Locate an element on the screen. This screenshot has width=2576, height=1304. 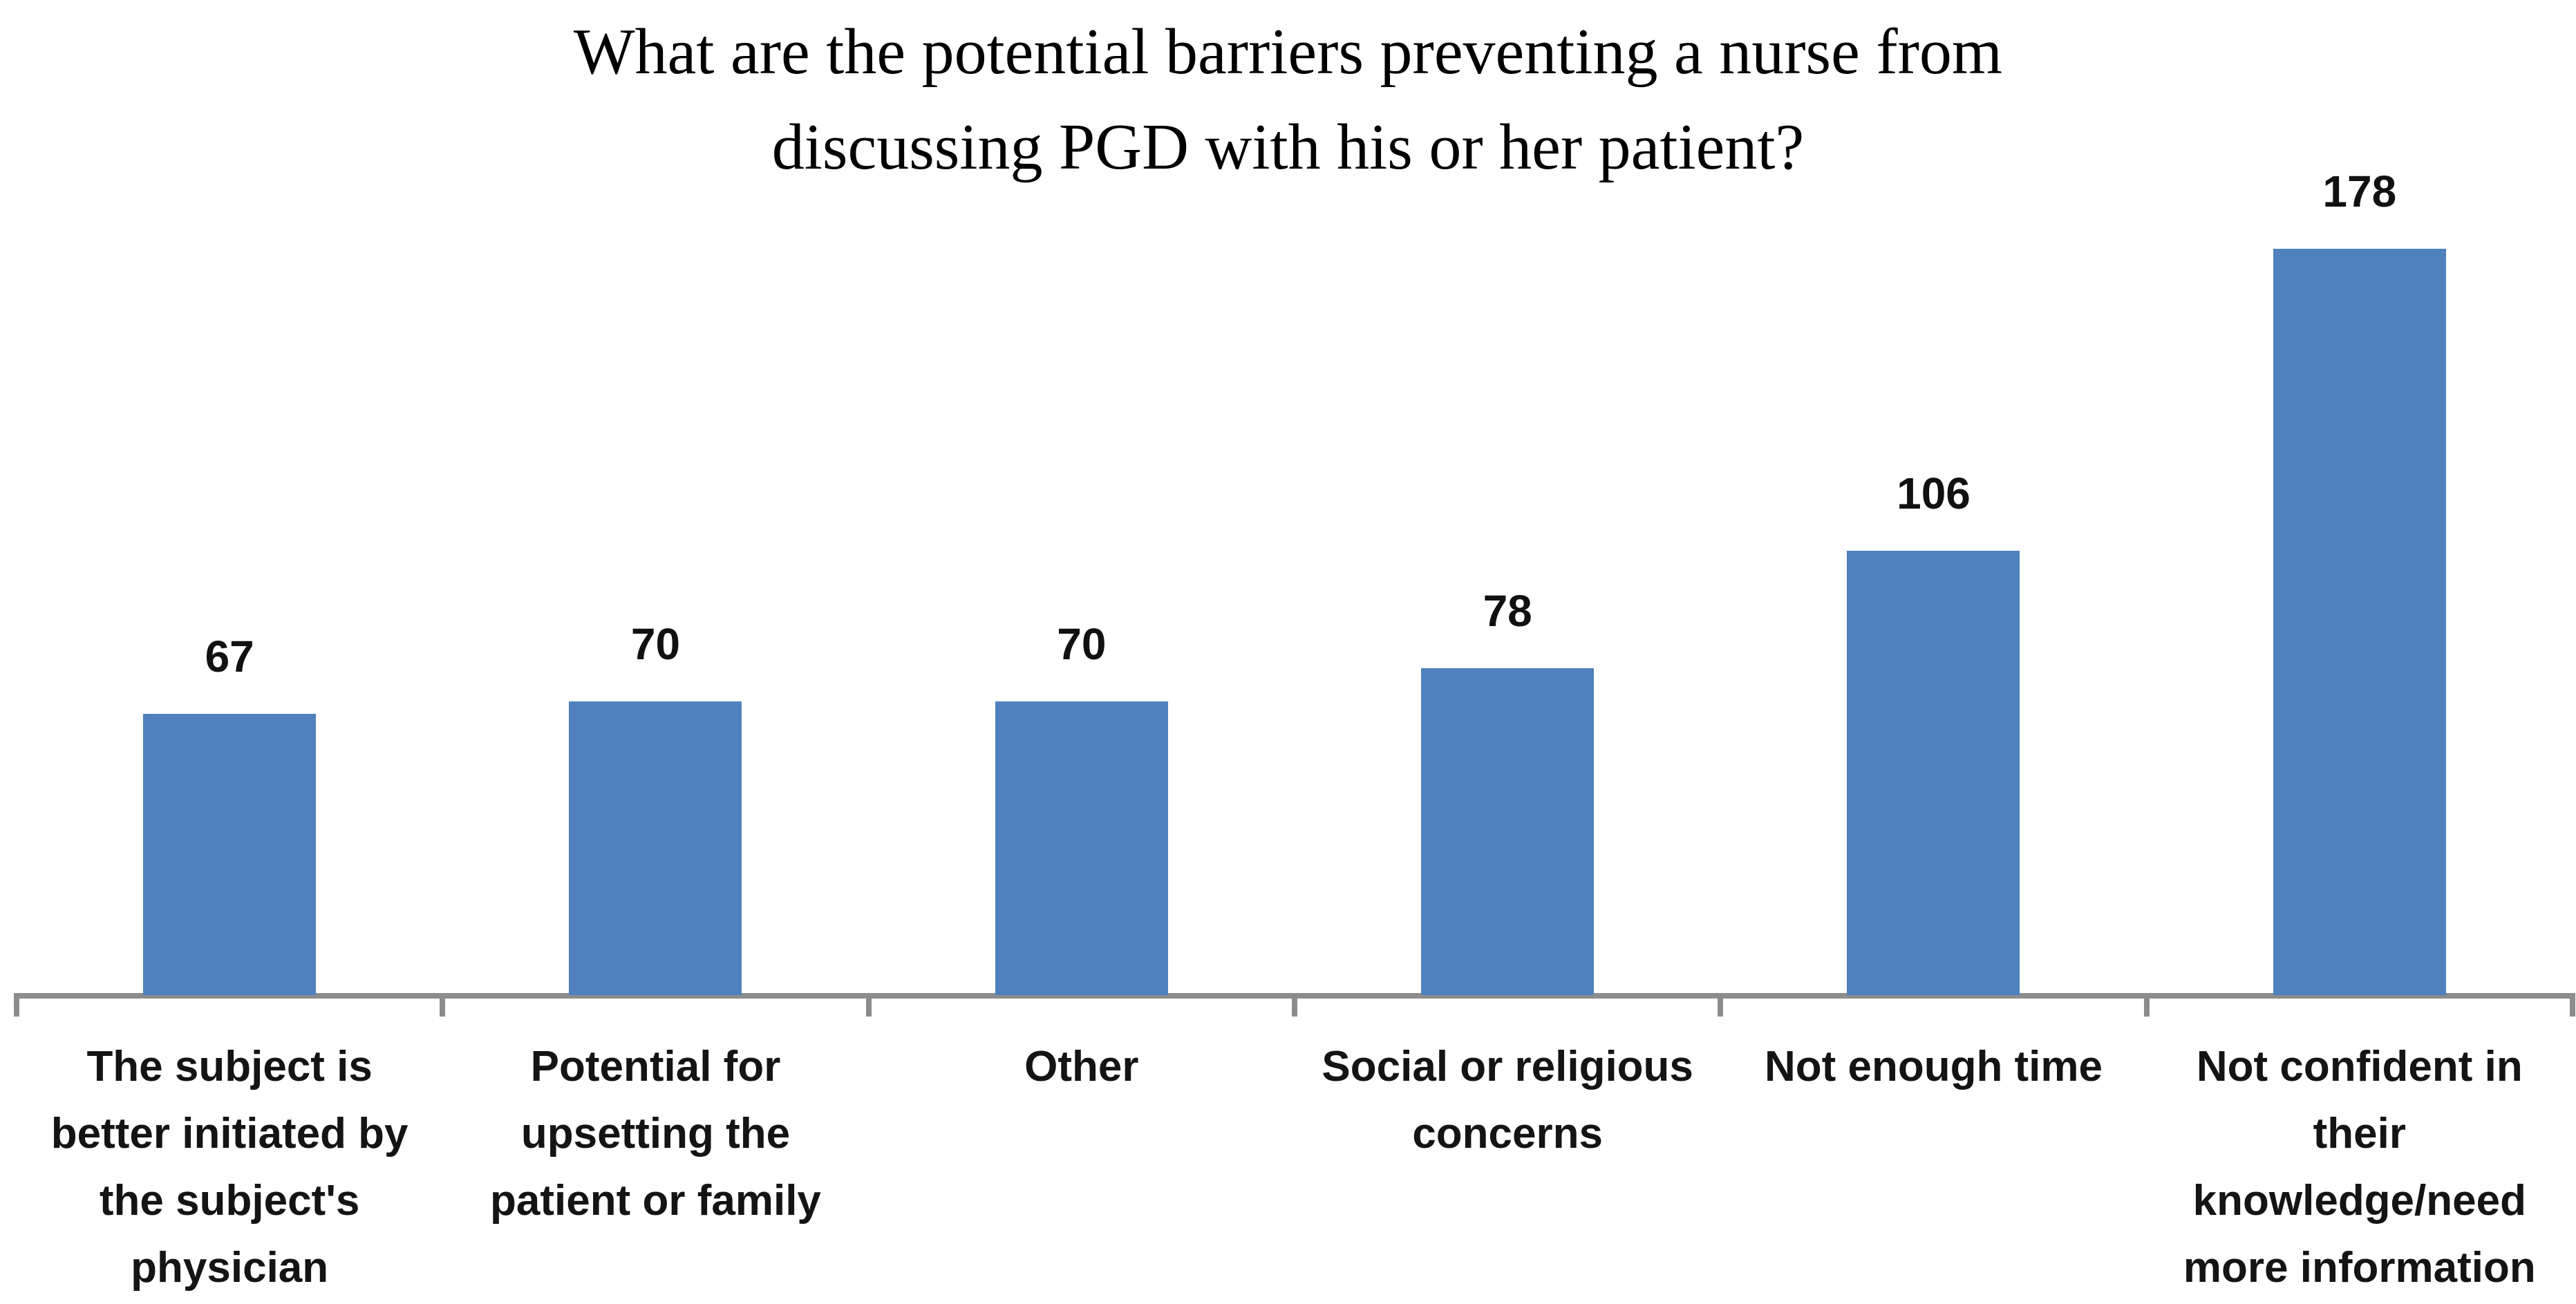
bar-value-label: 78 is located at coordinates (1507, 611).